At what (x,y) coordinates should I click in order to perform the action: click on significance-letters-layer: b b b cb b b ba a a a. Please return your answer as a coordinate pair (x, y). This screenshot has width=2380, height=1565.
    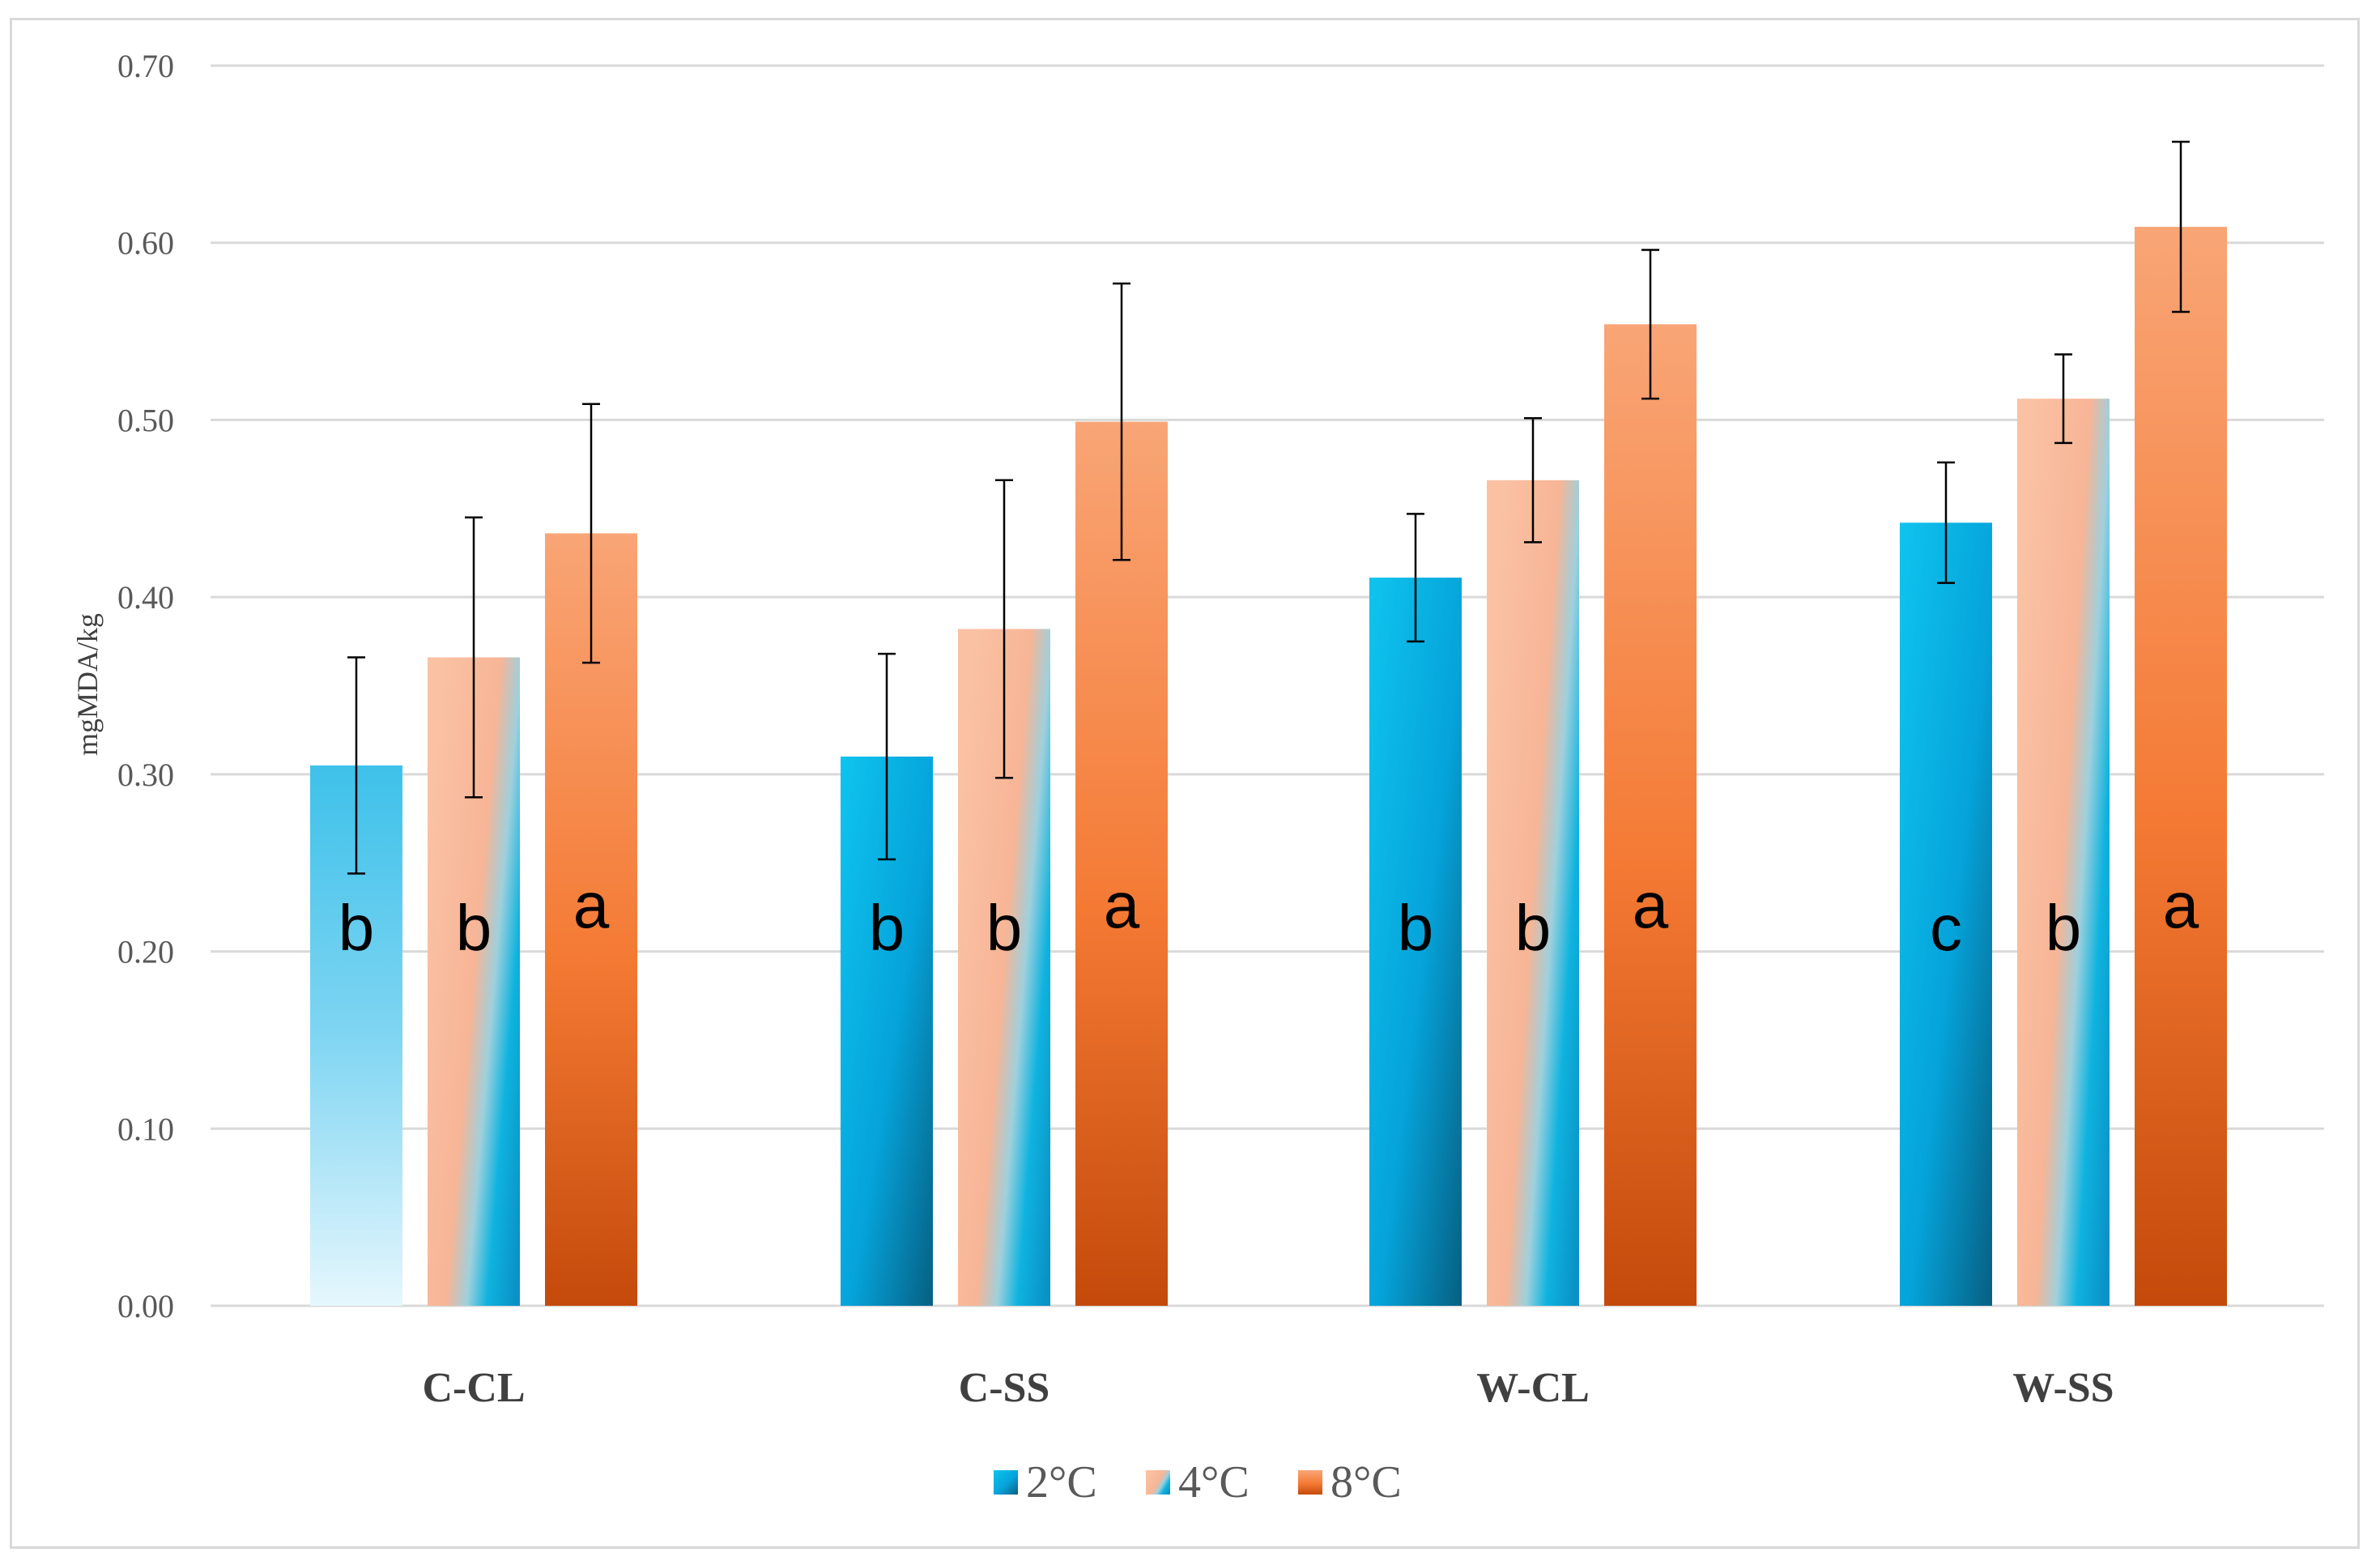
    Looking at the image, I should click on (1269, 916).